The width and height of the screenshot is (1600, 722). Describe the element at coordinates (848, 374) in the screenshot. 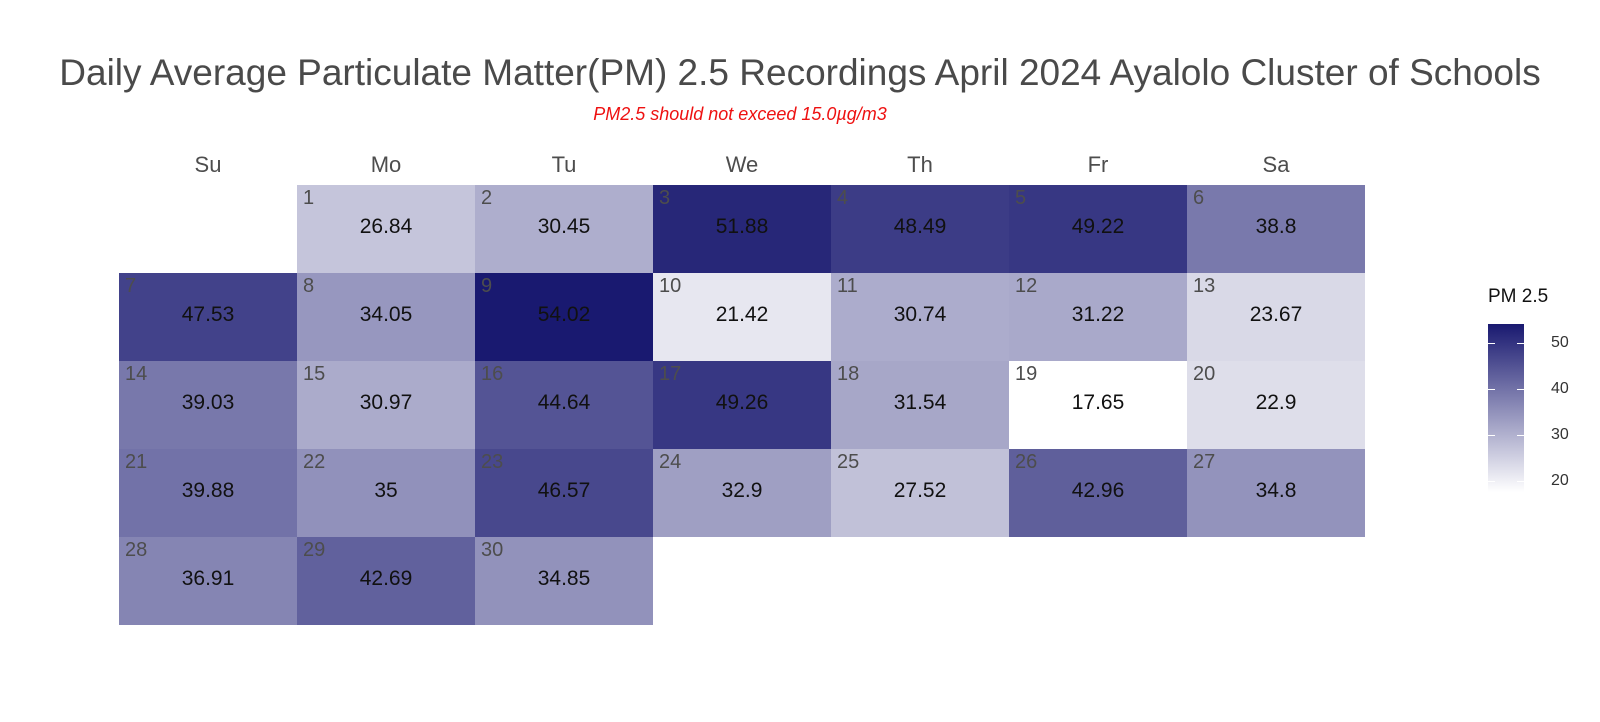

I see `day-number: 18` at that location.